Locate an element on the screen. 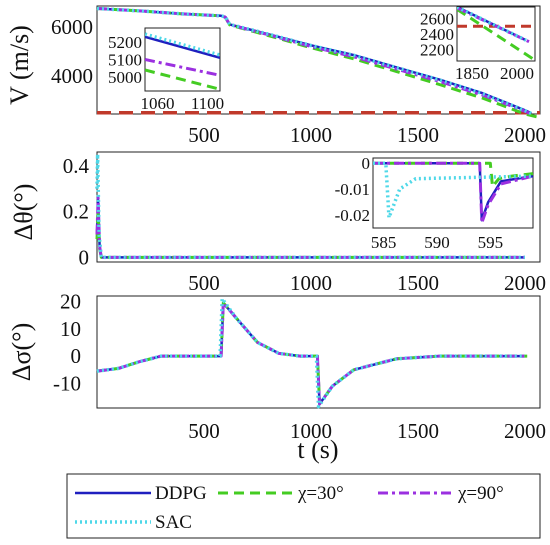 This screenshot has width=550, height=545. legend-label-0: DDPG is located at coordinates (181, 493).